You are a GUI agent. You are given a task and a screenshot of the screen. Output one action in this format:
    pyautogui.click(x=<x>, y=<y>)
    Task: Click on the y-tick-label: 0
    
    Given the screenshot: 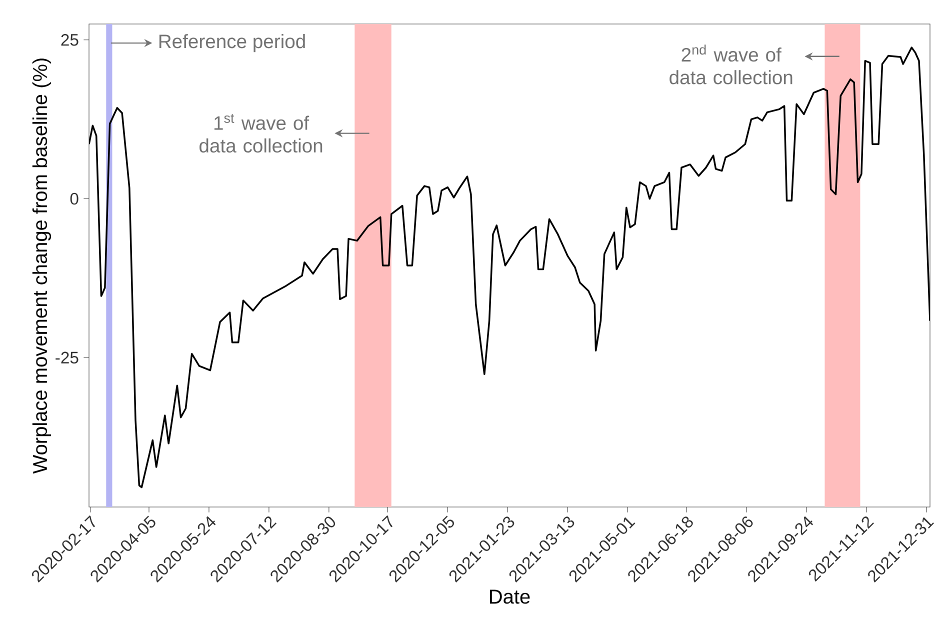 What is the action you would take?
    pyautogui.click(x=74, y=198)
    